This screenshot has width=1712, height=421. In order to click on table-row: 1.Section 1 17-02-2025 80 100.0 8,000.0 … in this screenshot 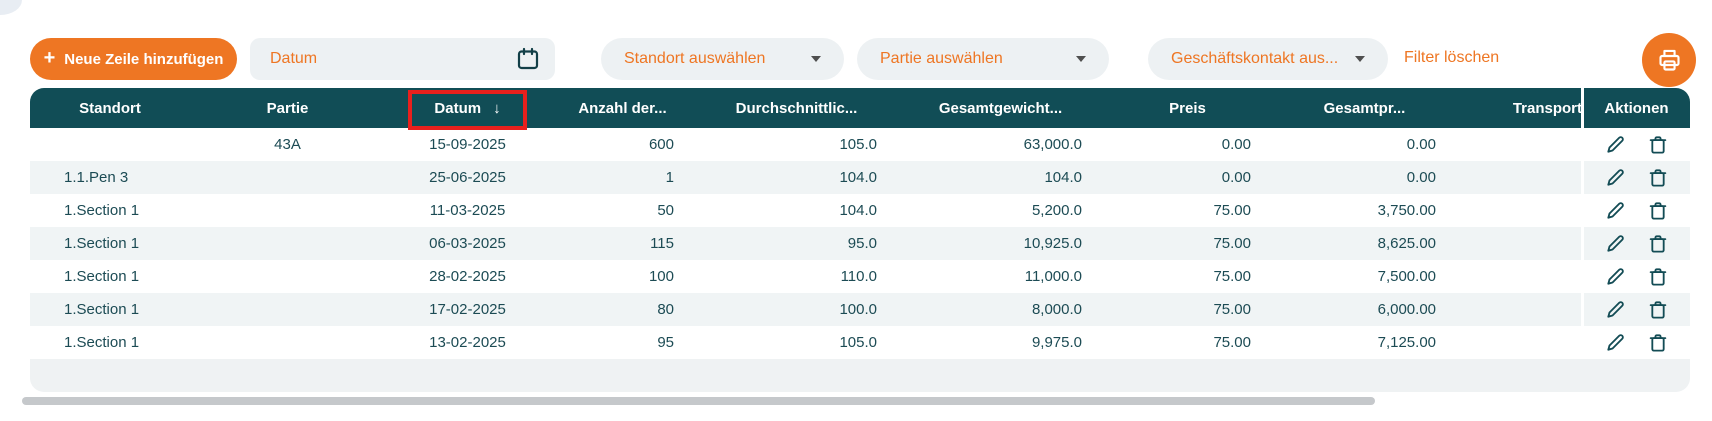, I will do `click(860, 309)`.